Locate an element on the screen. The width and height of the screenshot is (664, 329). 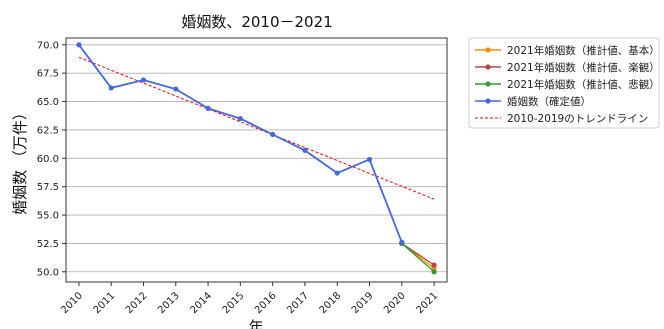
legend-label: 2010-2019のトレンドライン is located at coordinates (577, 119).